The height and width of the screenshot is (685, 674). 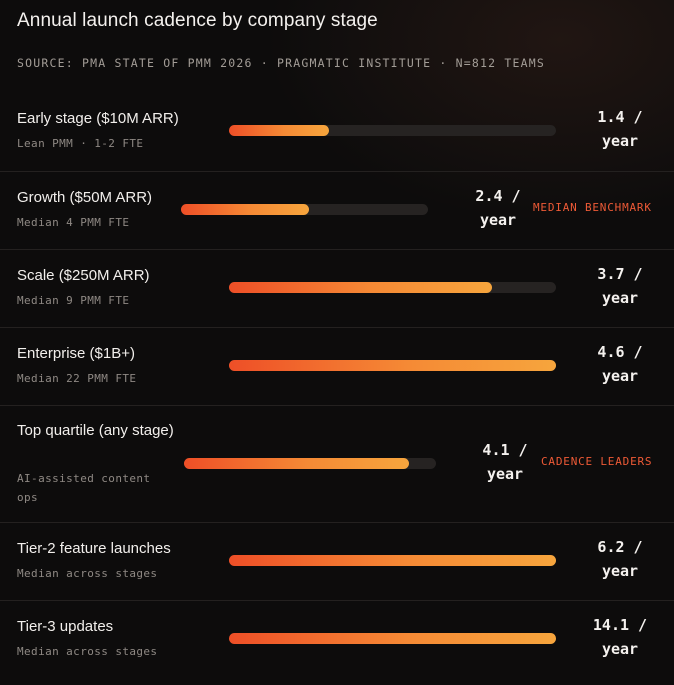 I want to click on bar-value-number: 3.7 /, so click(x=620, y=274).